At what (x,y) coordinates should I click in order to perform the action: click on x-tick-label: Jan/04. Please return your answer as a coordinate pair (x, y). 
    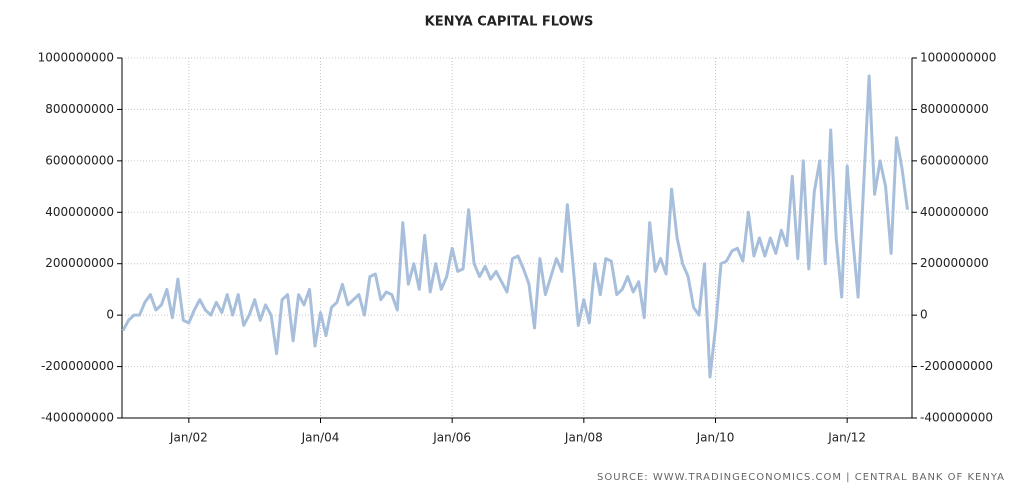
    Looking at the image, I should click on (320, 438).